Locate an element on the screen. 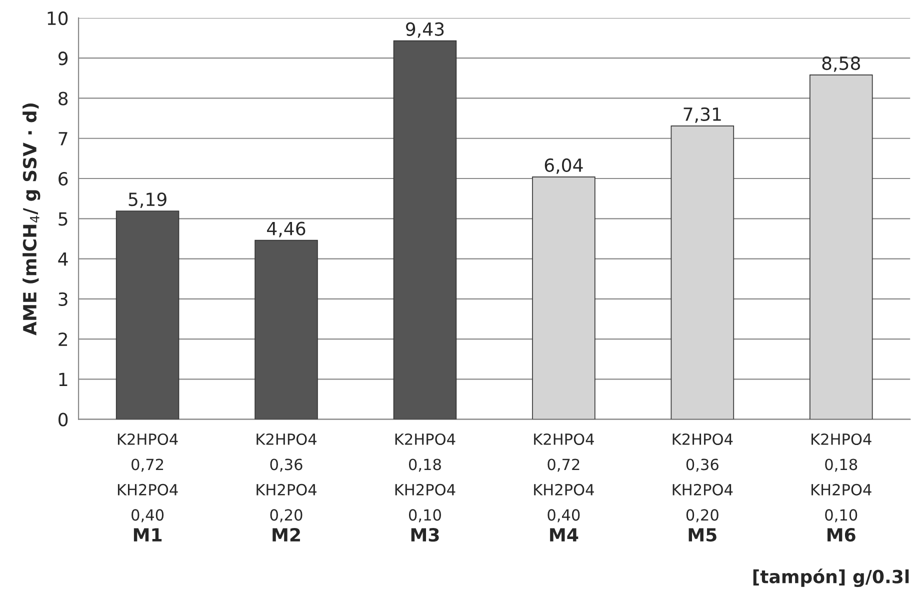  data-label: 8,58 is located at coordinates (841, 64).